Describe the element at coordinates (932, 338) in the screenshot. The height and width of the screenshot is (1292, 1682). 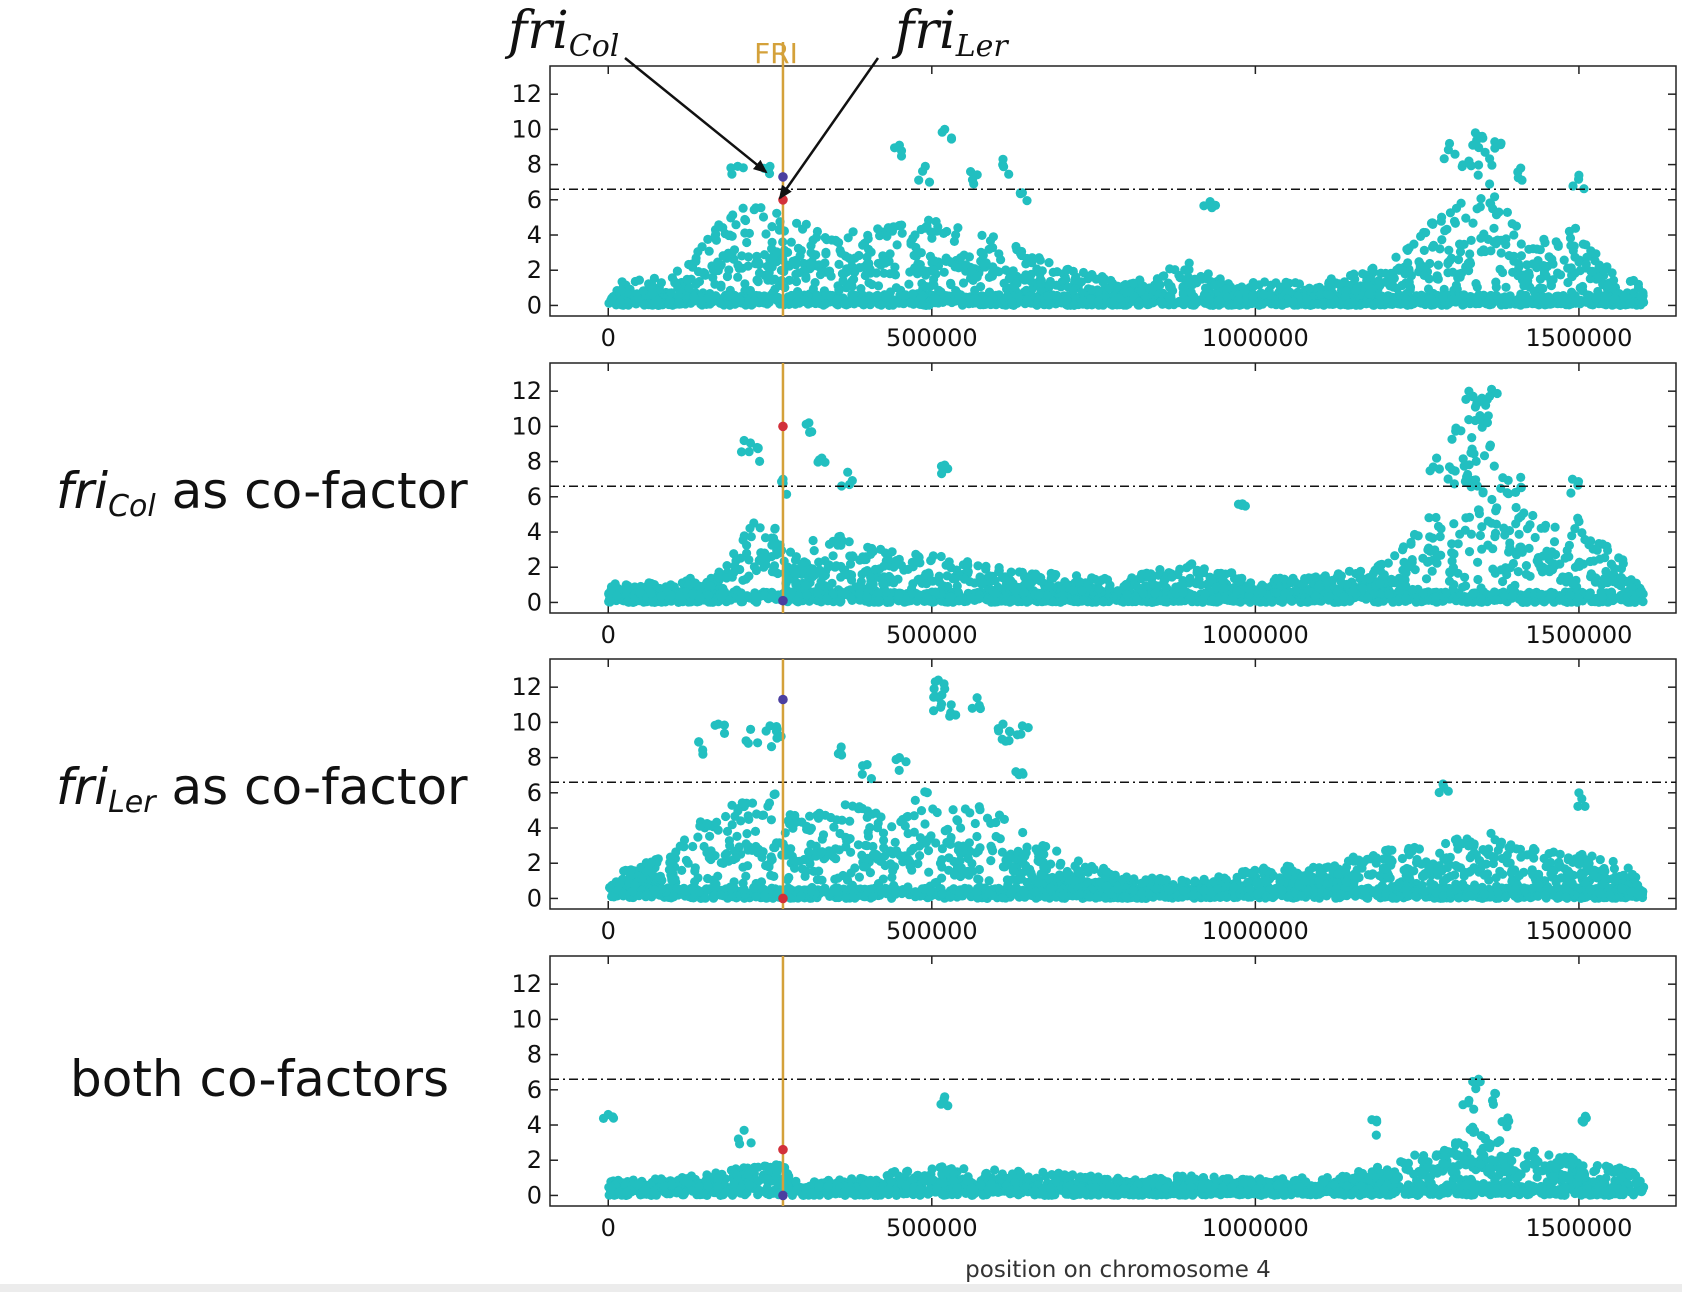
I see `x-tick-label: 500000` at that location.